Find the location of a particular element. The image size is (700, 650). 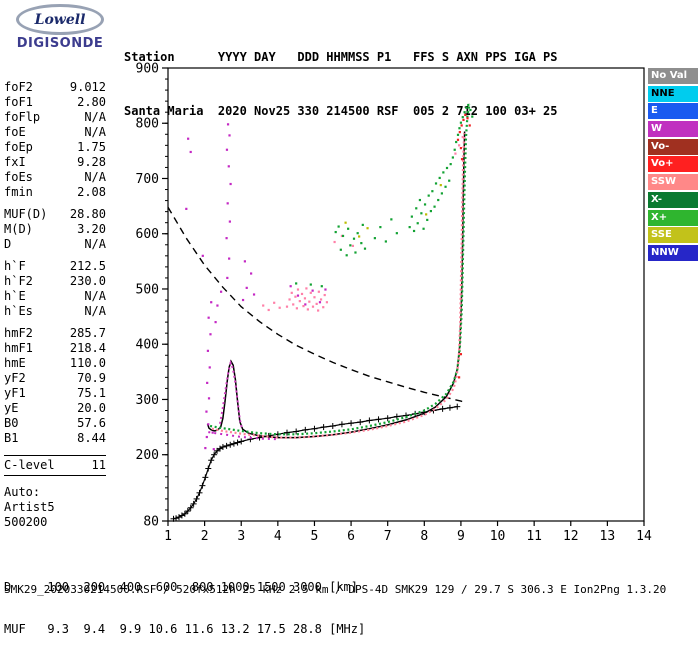

param-value: 8.44 is located at coordinates (91, 438).